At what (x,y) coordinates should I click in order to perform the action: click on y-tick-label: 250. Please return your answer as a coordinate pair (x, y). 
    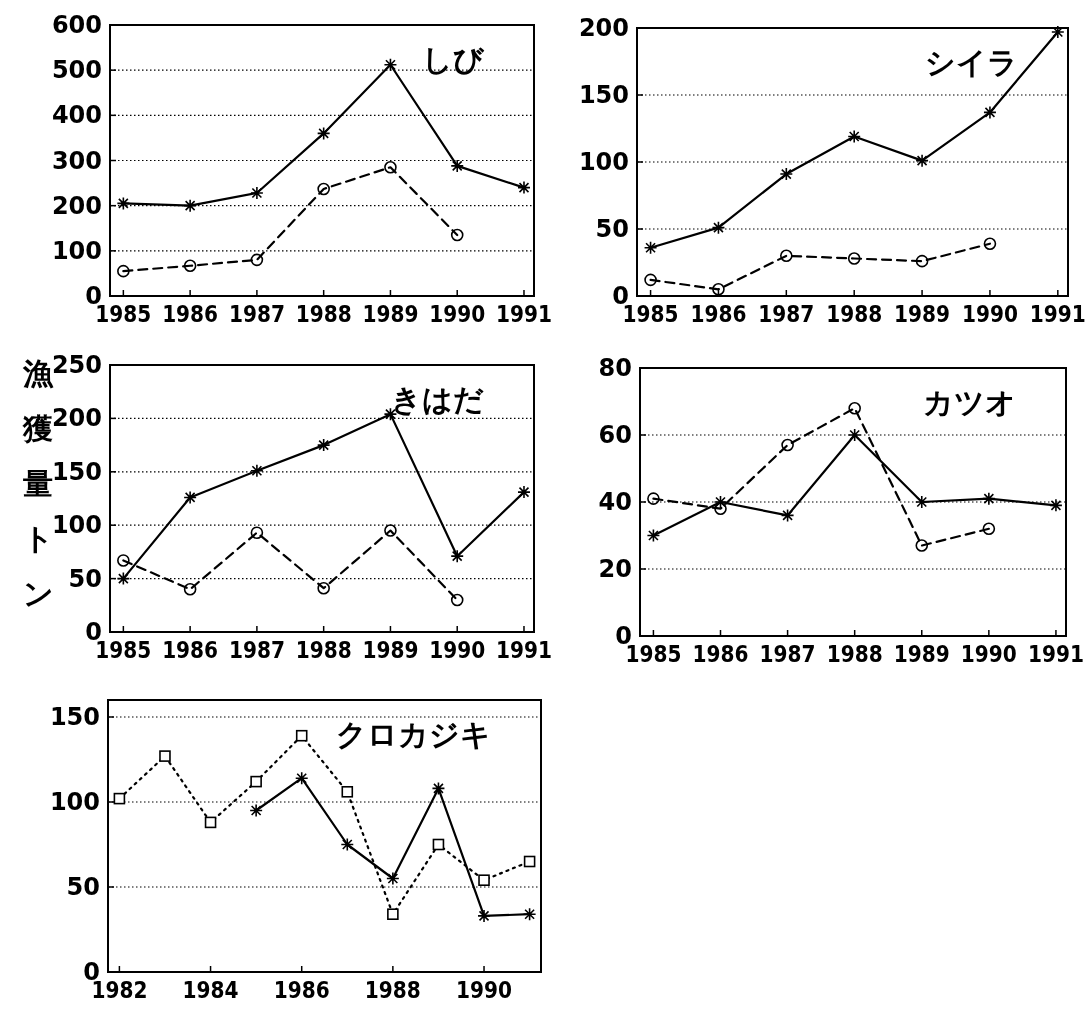
    Looking at the image, I should click on (76, 365).